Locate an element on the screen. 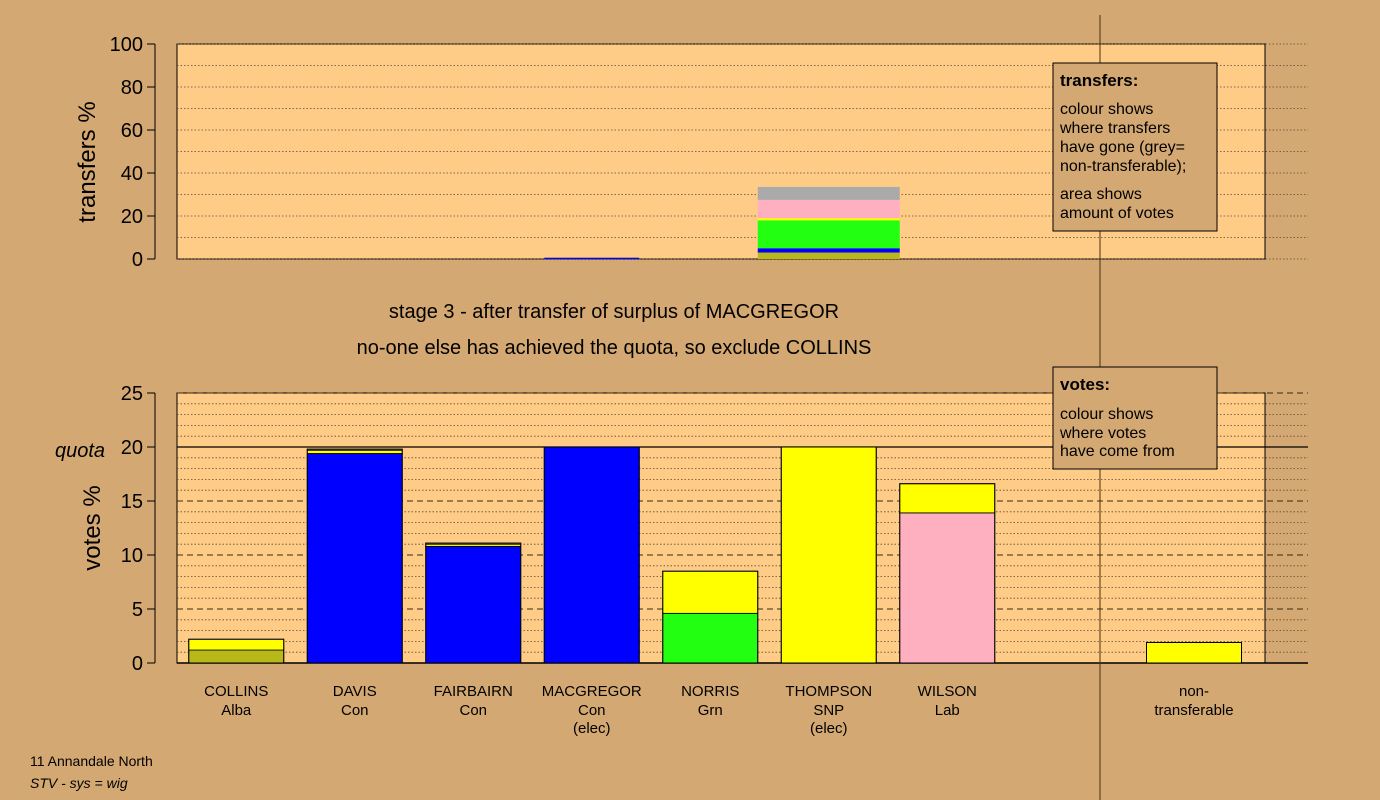  candidate-party-davis: Con is located at coordinates (355, 710).